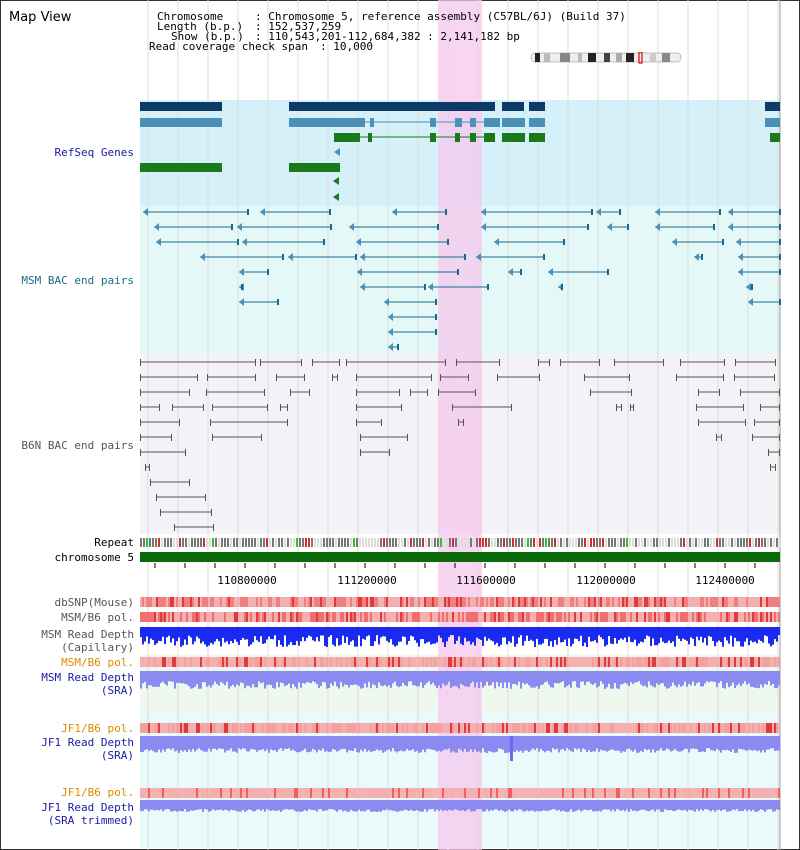 The height and width of the screenshot is (850, 800). Describe the element at coordinates (94, 557) in the screenshot. I see `track-label-chromosome: chromosome 5` at that location.